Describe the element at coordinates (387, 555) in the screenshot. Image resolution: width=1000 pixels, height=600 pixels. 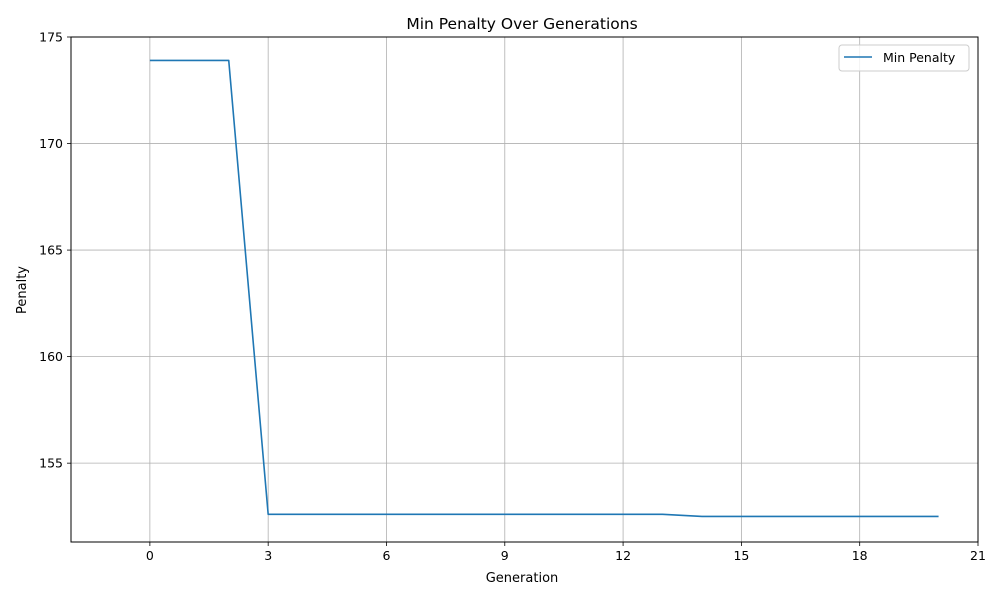
I see `x-tick-label: 6` at that location.